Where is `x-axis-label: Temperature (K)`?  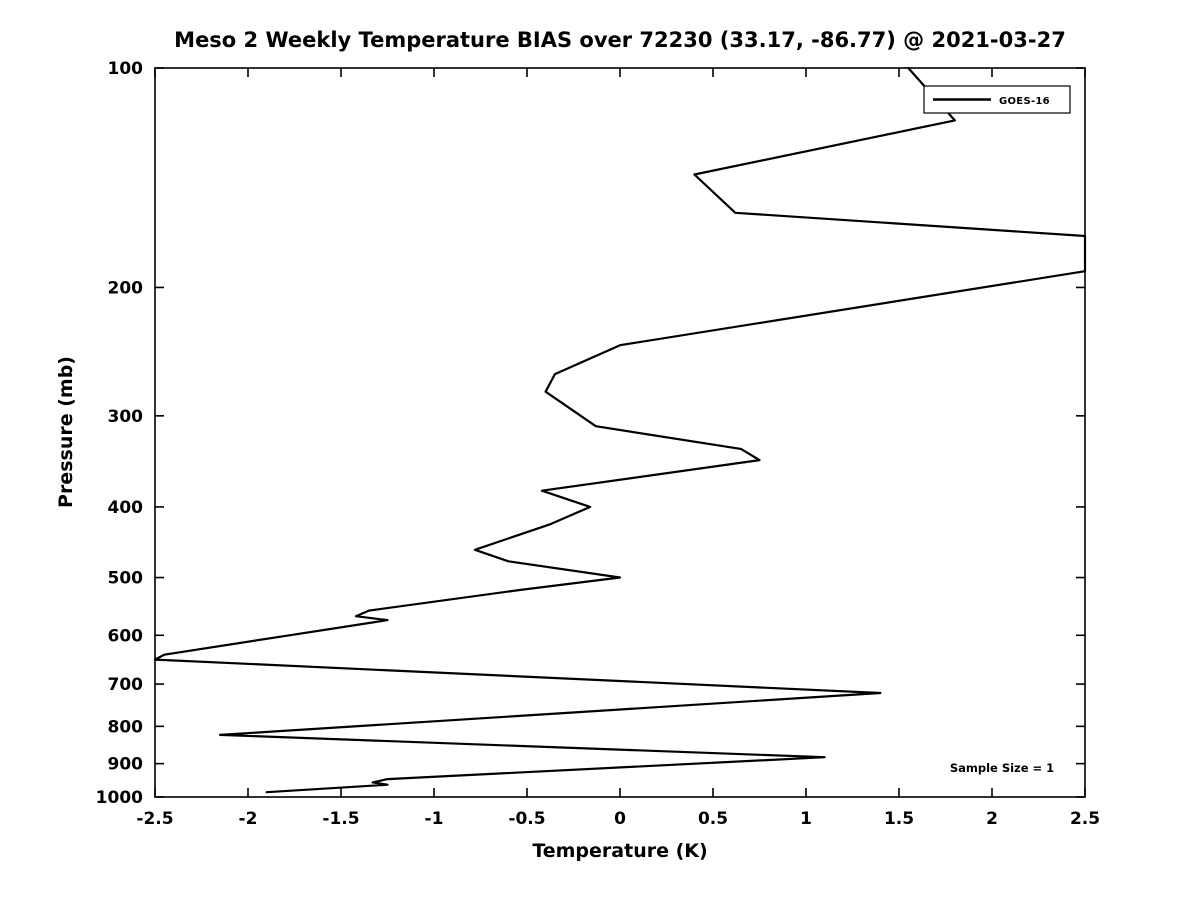 x-axis-label: Temperature (K) is located at coordinates (619, 851).